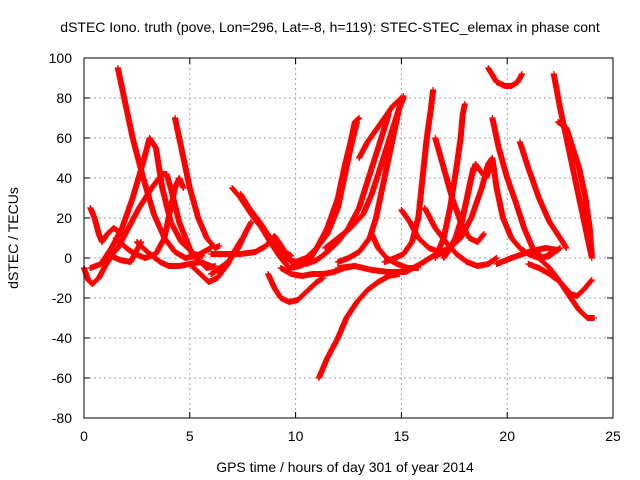 The width and height of the screenshot is (640, 480). What do you see at coordinates (64, 218) in the screenshot?
I see `y-tick-label: 20` at bounding box center [64, 218].